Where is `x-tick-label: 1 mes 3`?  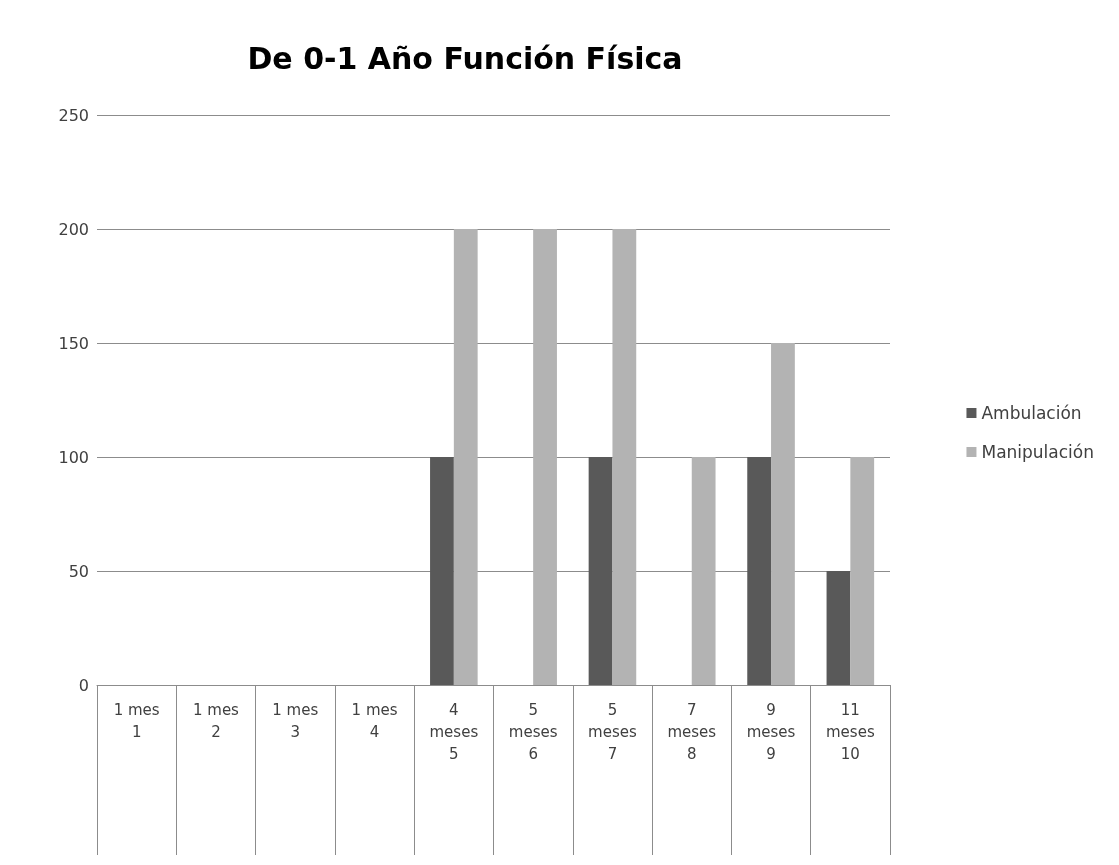 x-tick-label: 1 mes 3 is located at coordinates (295, 721).